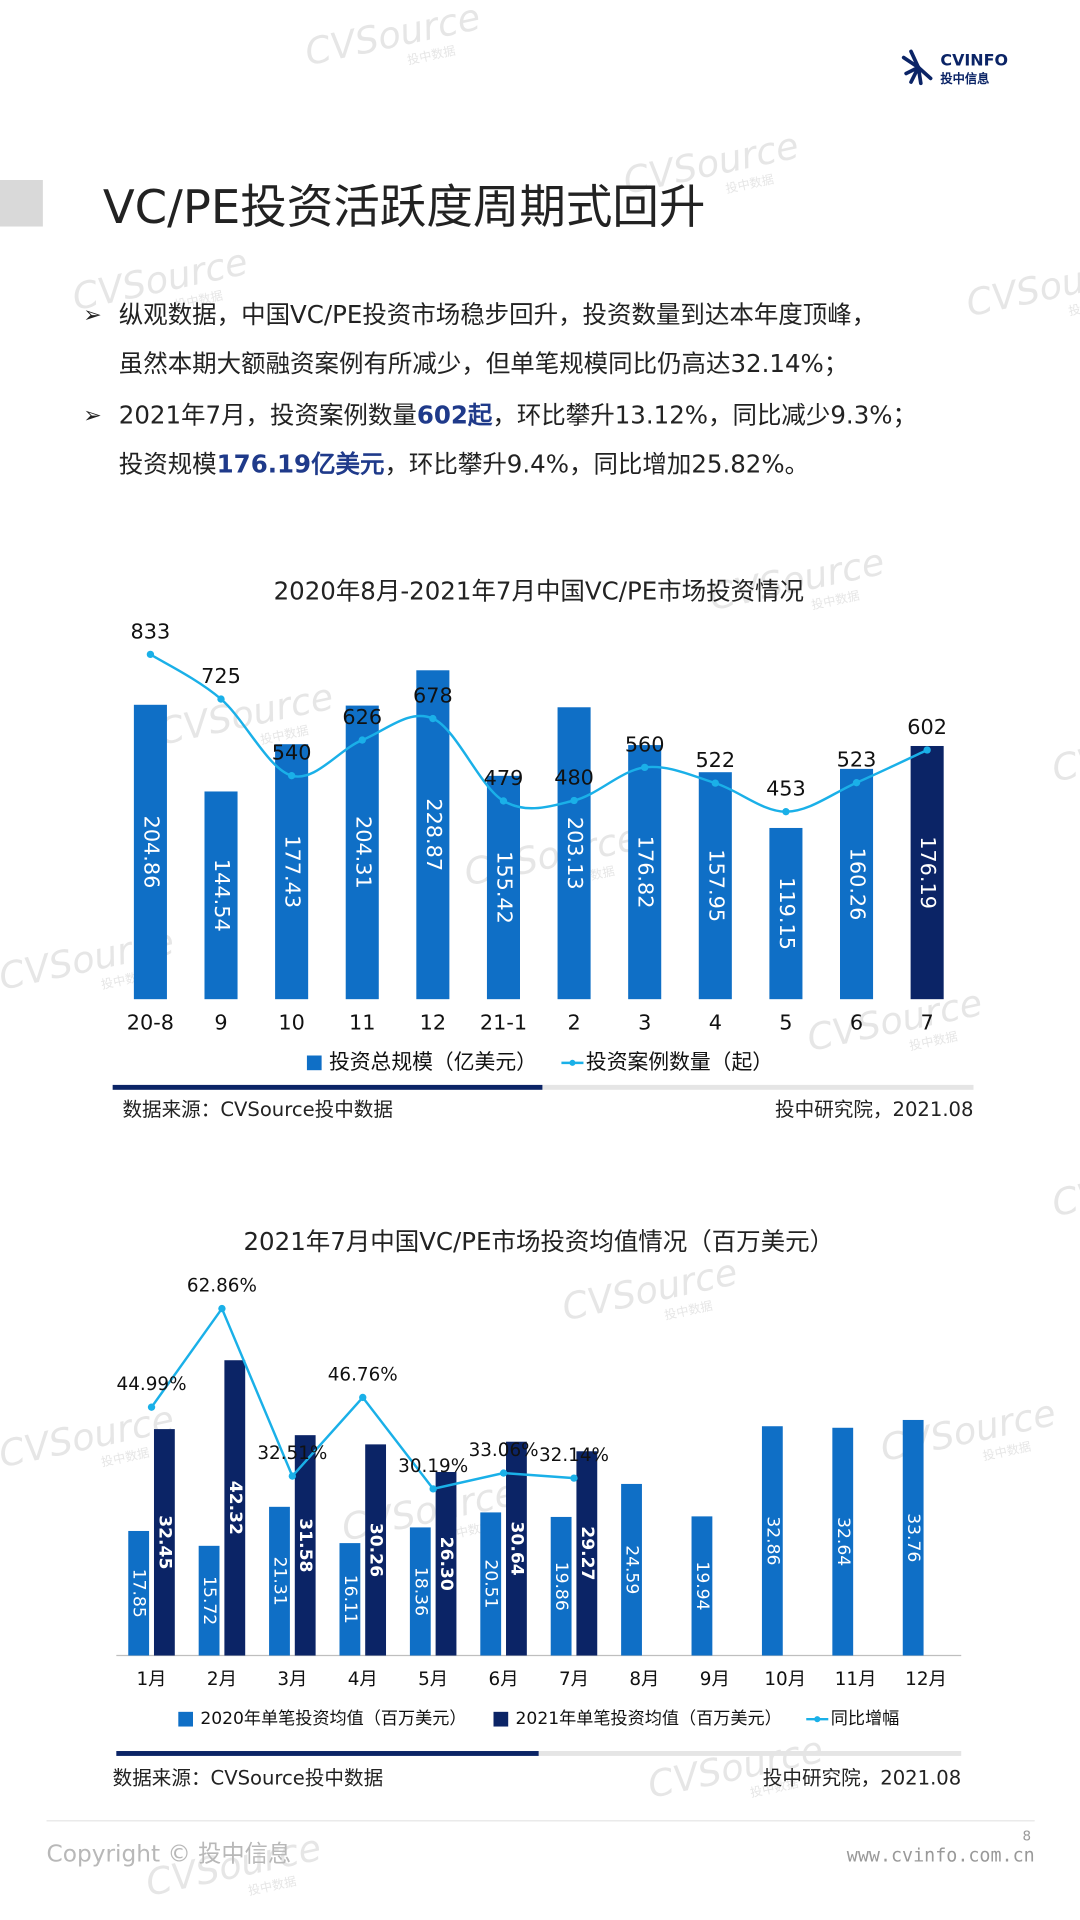  I want to click on x-tick-label: 4, so click(715, 1023).